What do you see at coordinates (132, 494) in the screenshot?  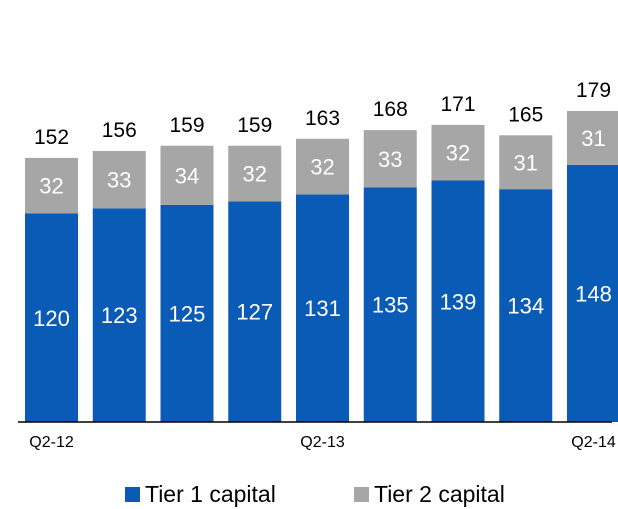 I see `legend-swatch-tier1` at bounding box center [132, 494].